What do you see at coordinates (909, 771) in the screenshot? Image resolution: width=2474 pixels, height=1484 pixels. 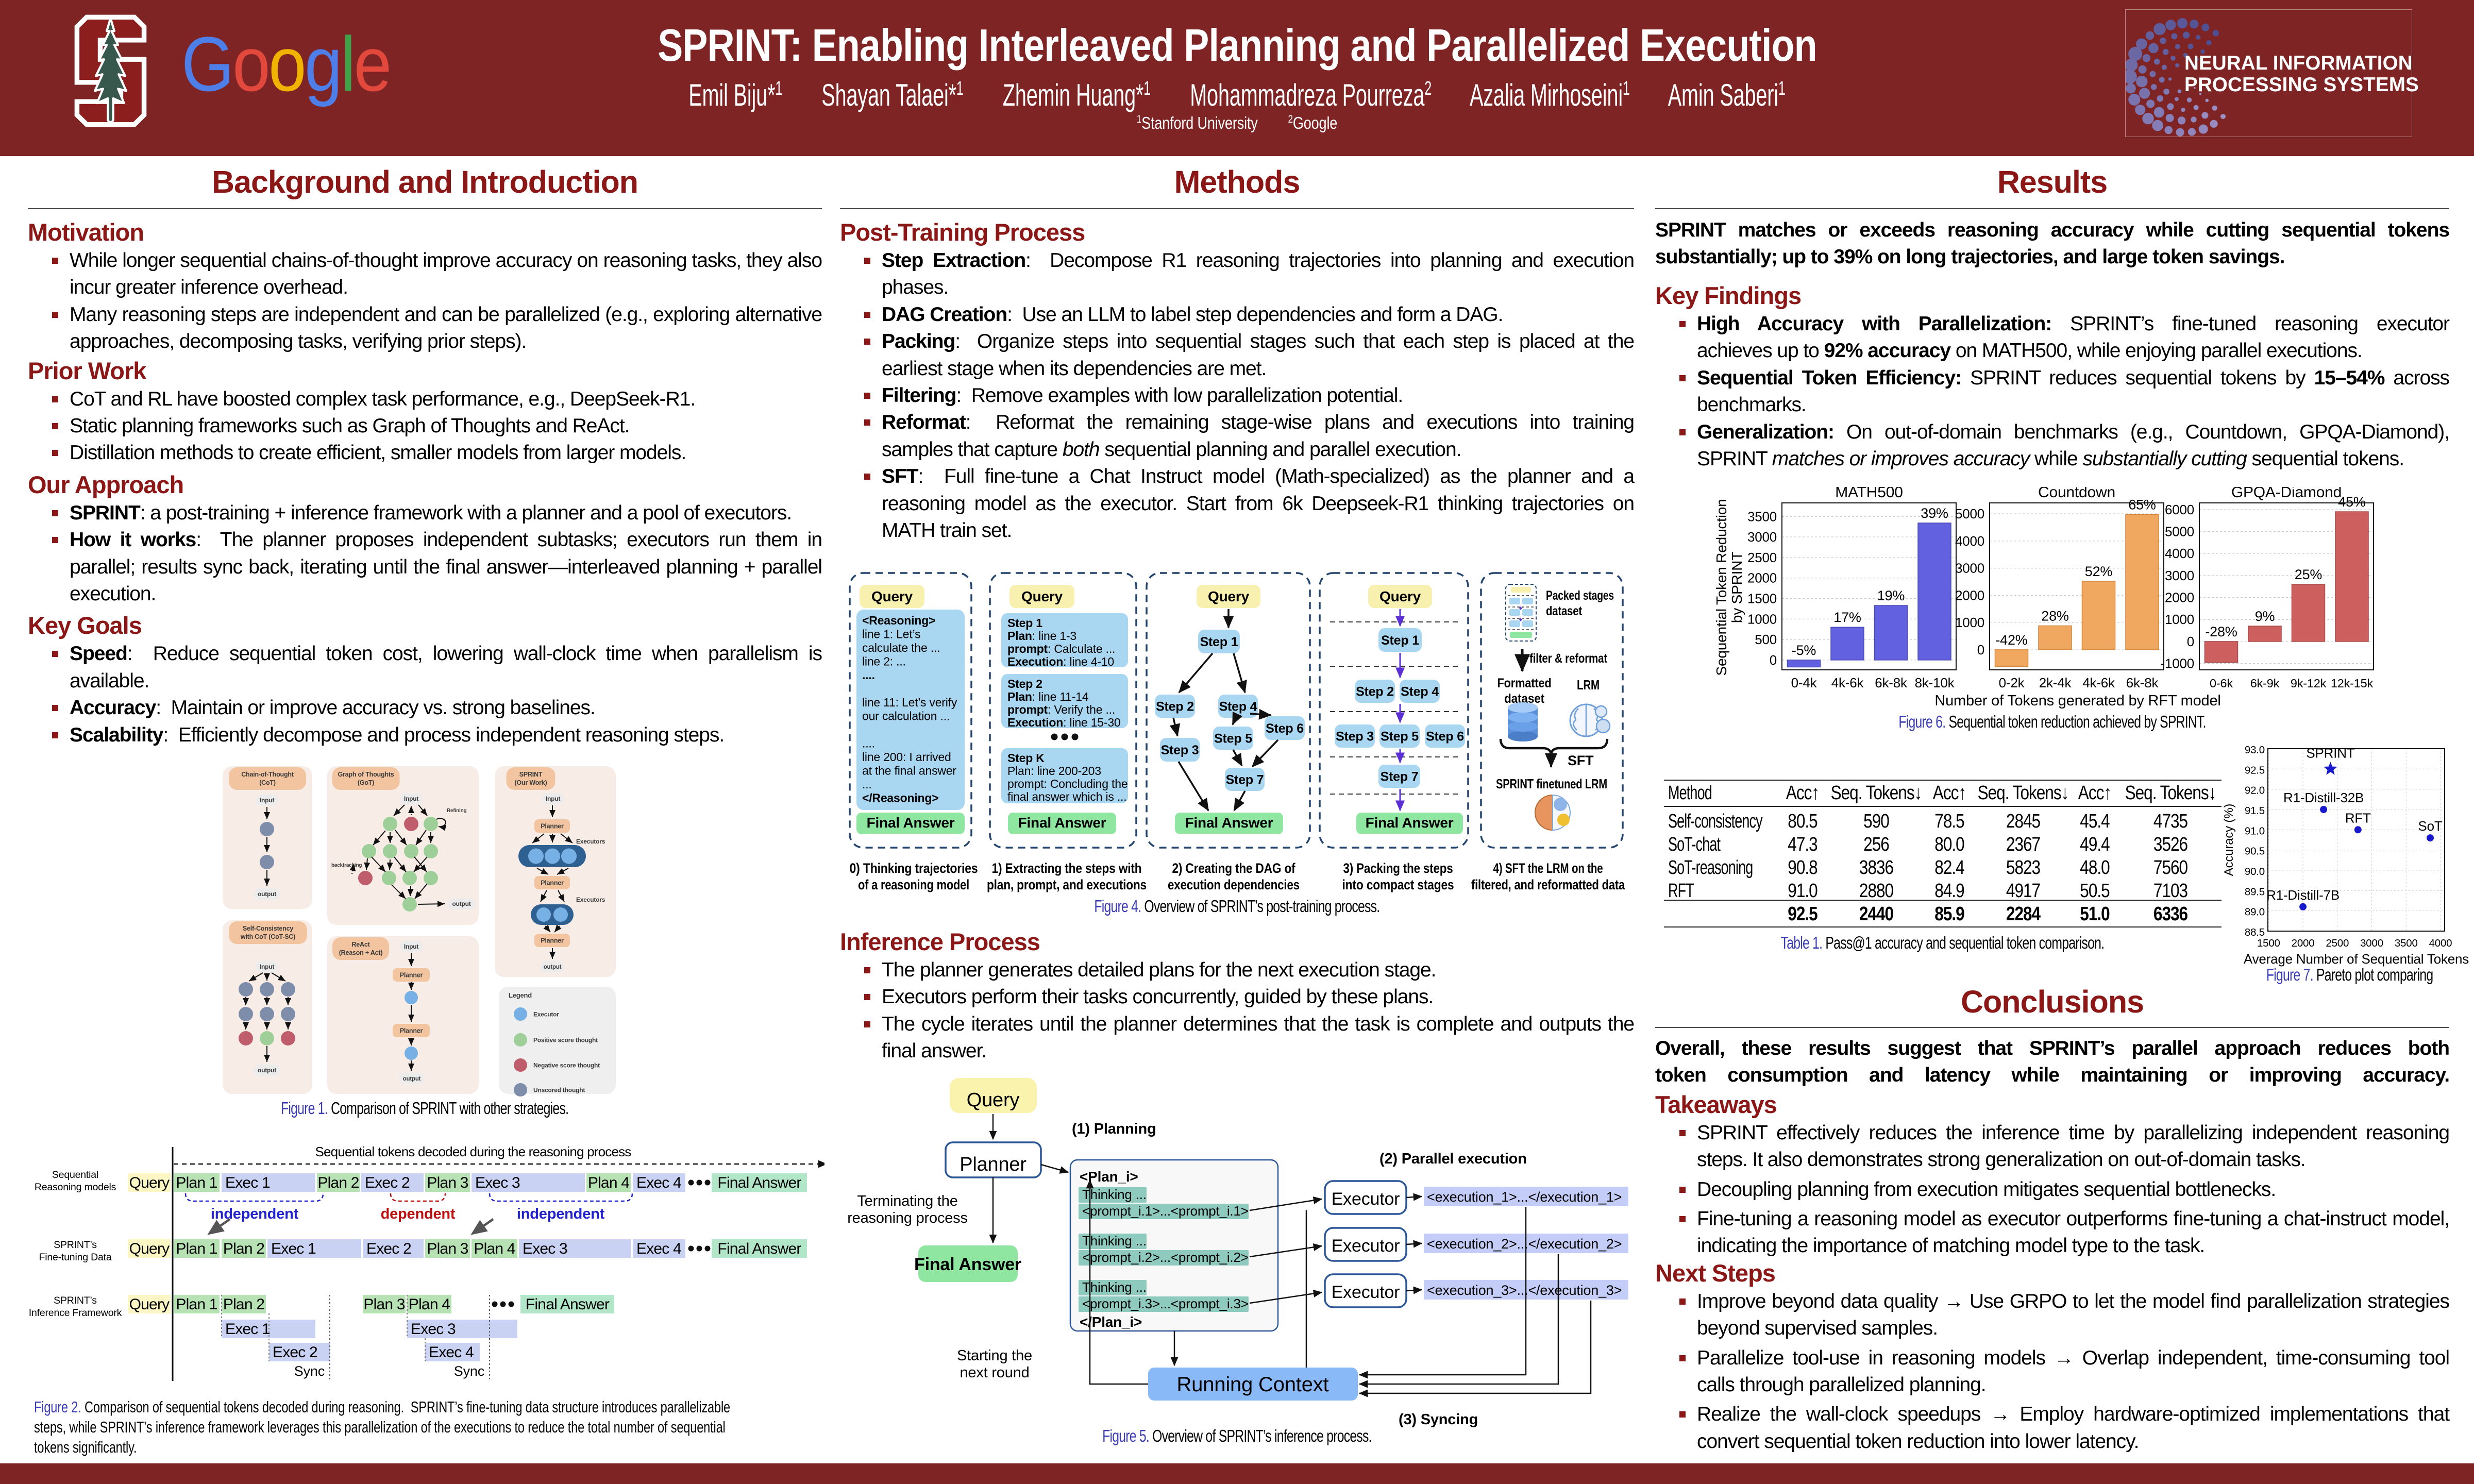 I see `svg-text: at the final answer` at bounding box center [909, 771].